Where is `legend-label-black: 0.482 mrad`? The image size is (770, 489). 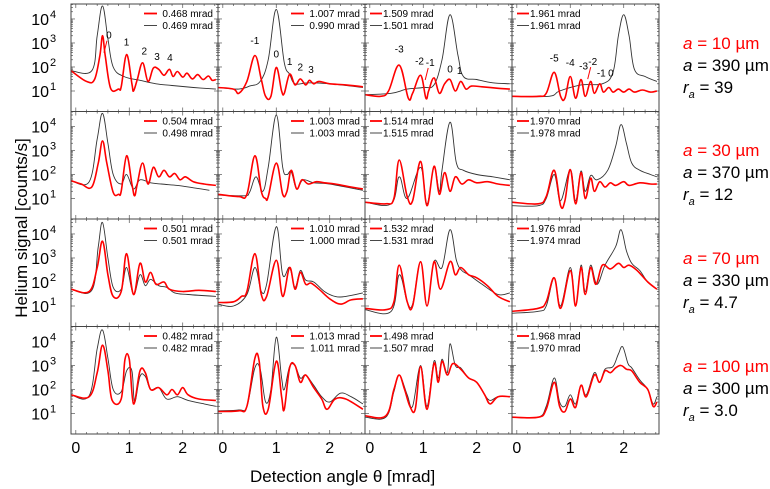 legend-label-black: 0.482 mrad is located at coordinates (187, 349).